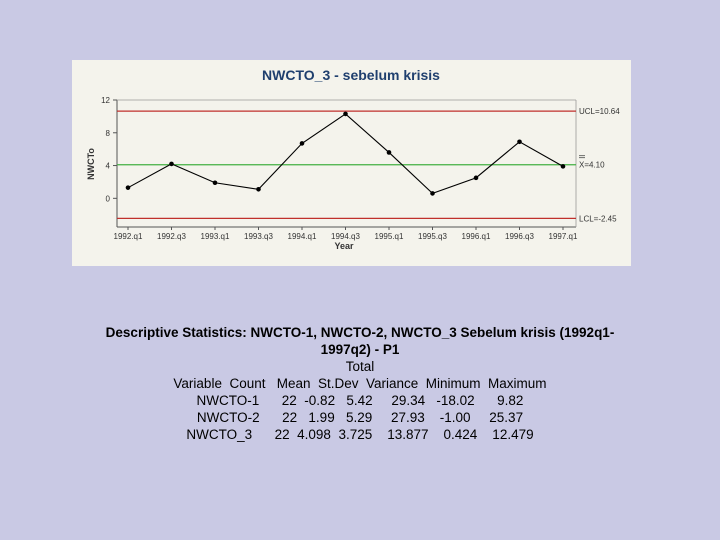  I want to click on y-tick-label: 0, so click(108, 198).